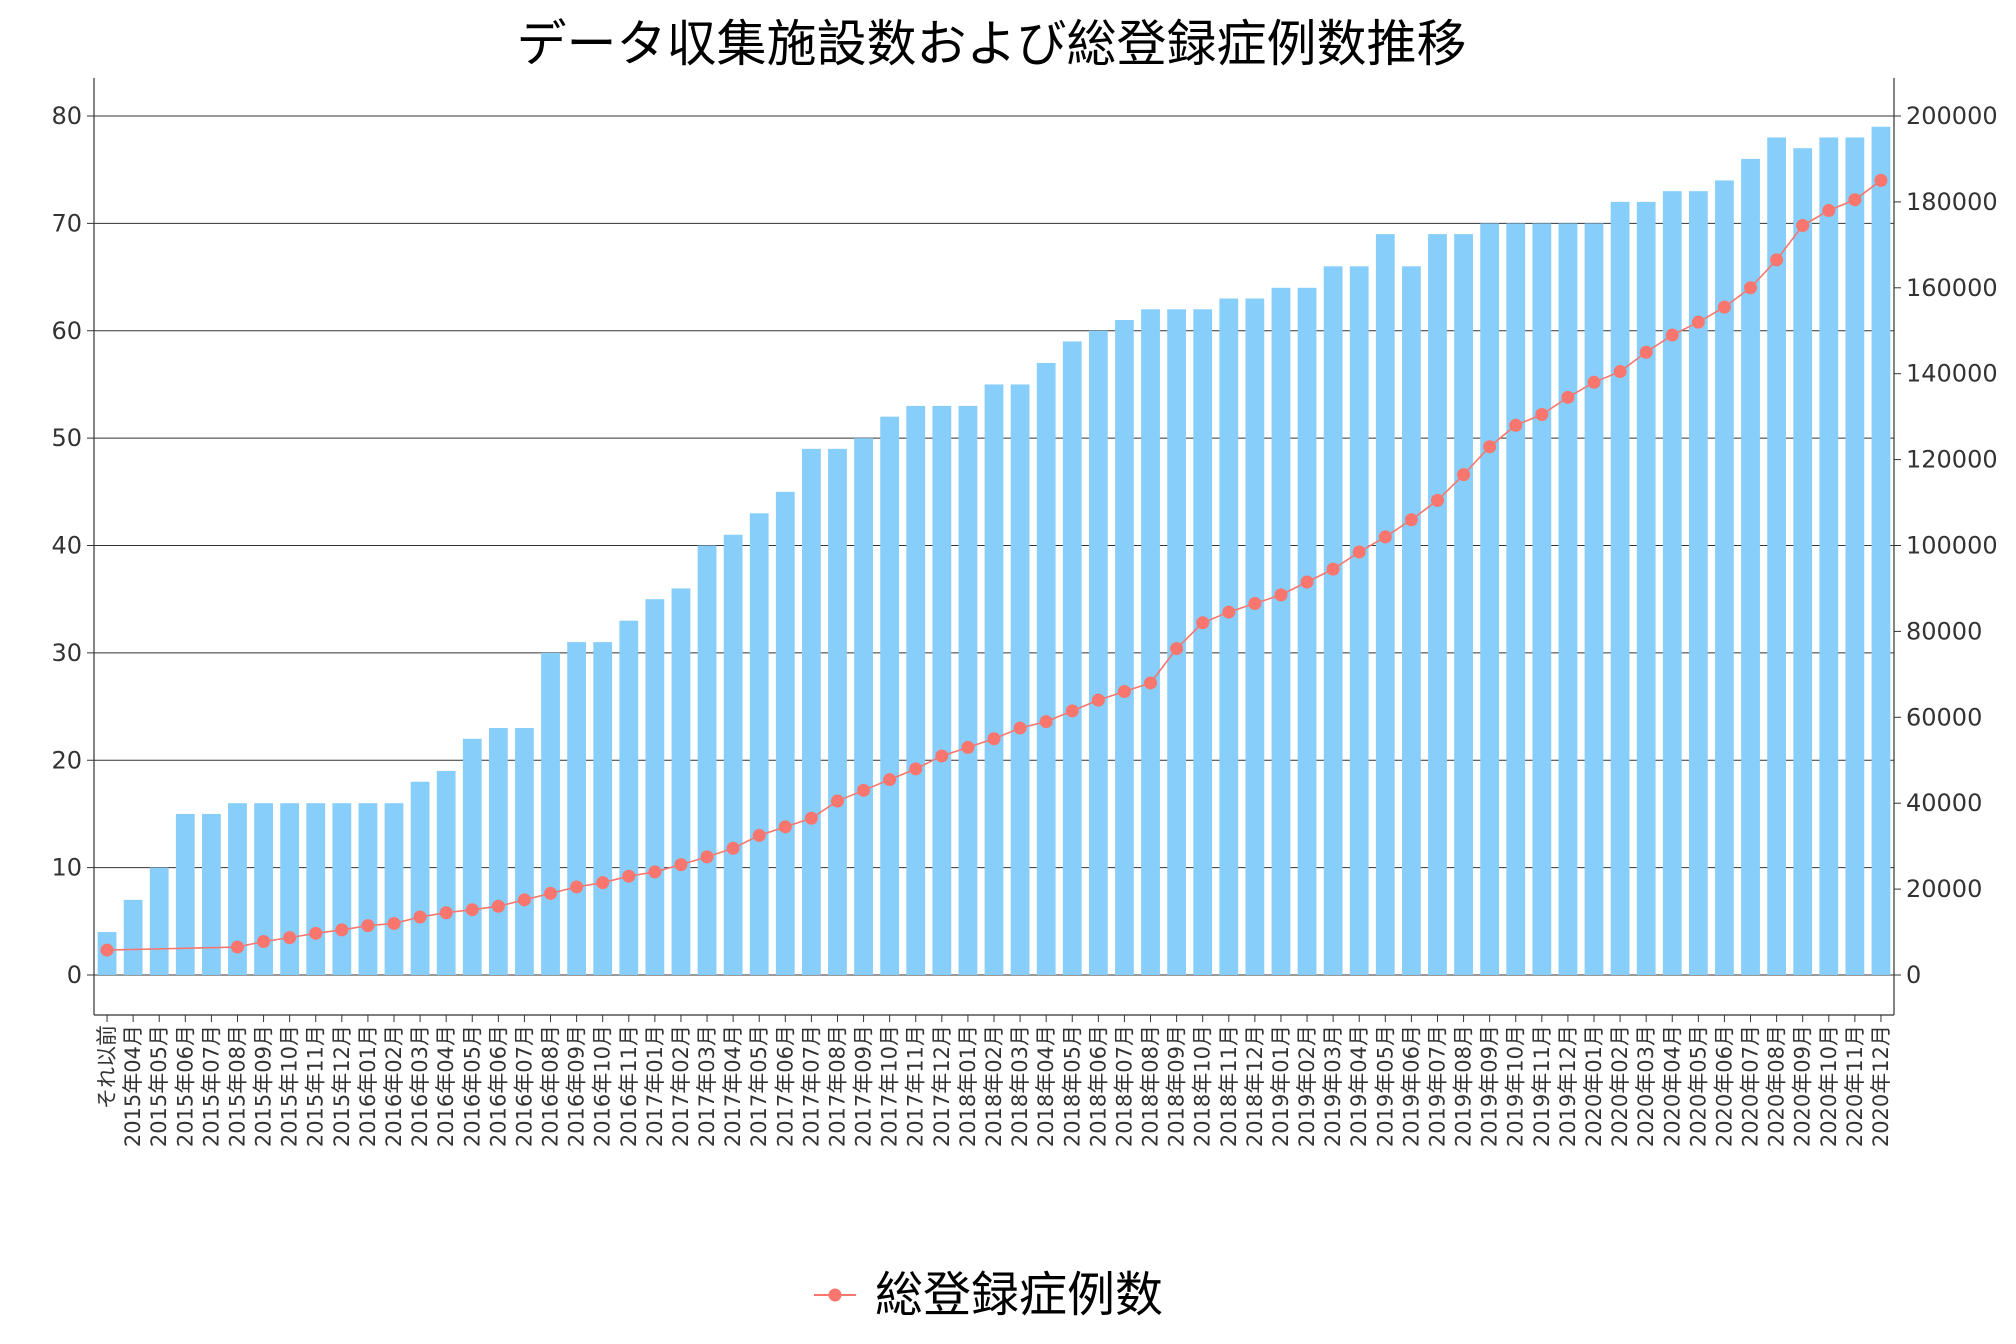 The image size is (2016, 1344). I want to click on x-tick-label: 2019年10月, so click(1516, 1086).